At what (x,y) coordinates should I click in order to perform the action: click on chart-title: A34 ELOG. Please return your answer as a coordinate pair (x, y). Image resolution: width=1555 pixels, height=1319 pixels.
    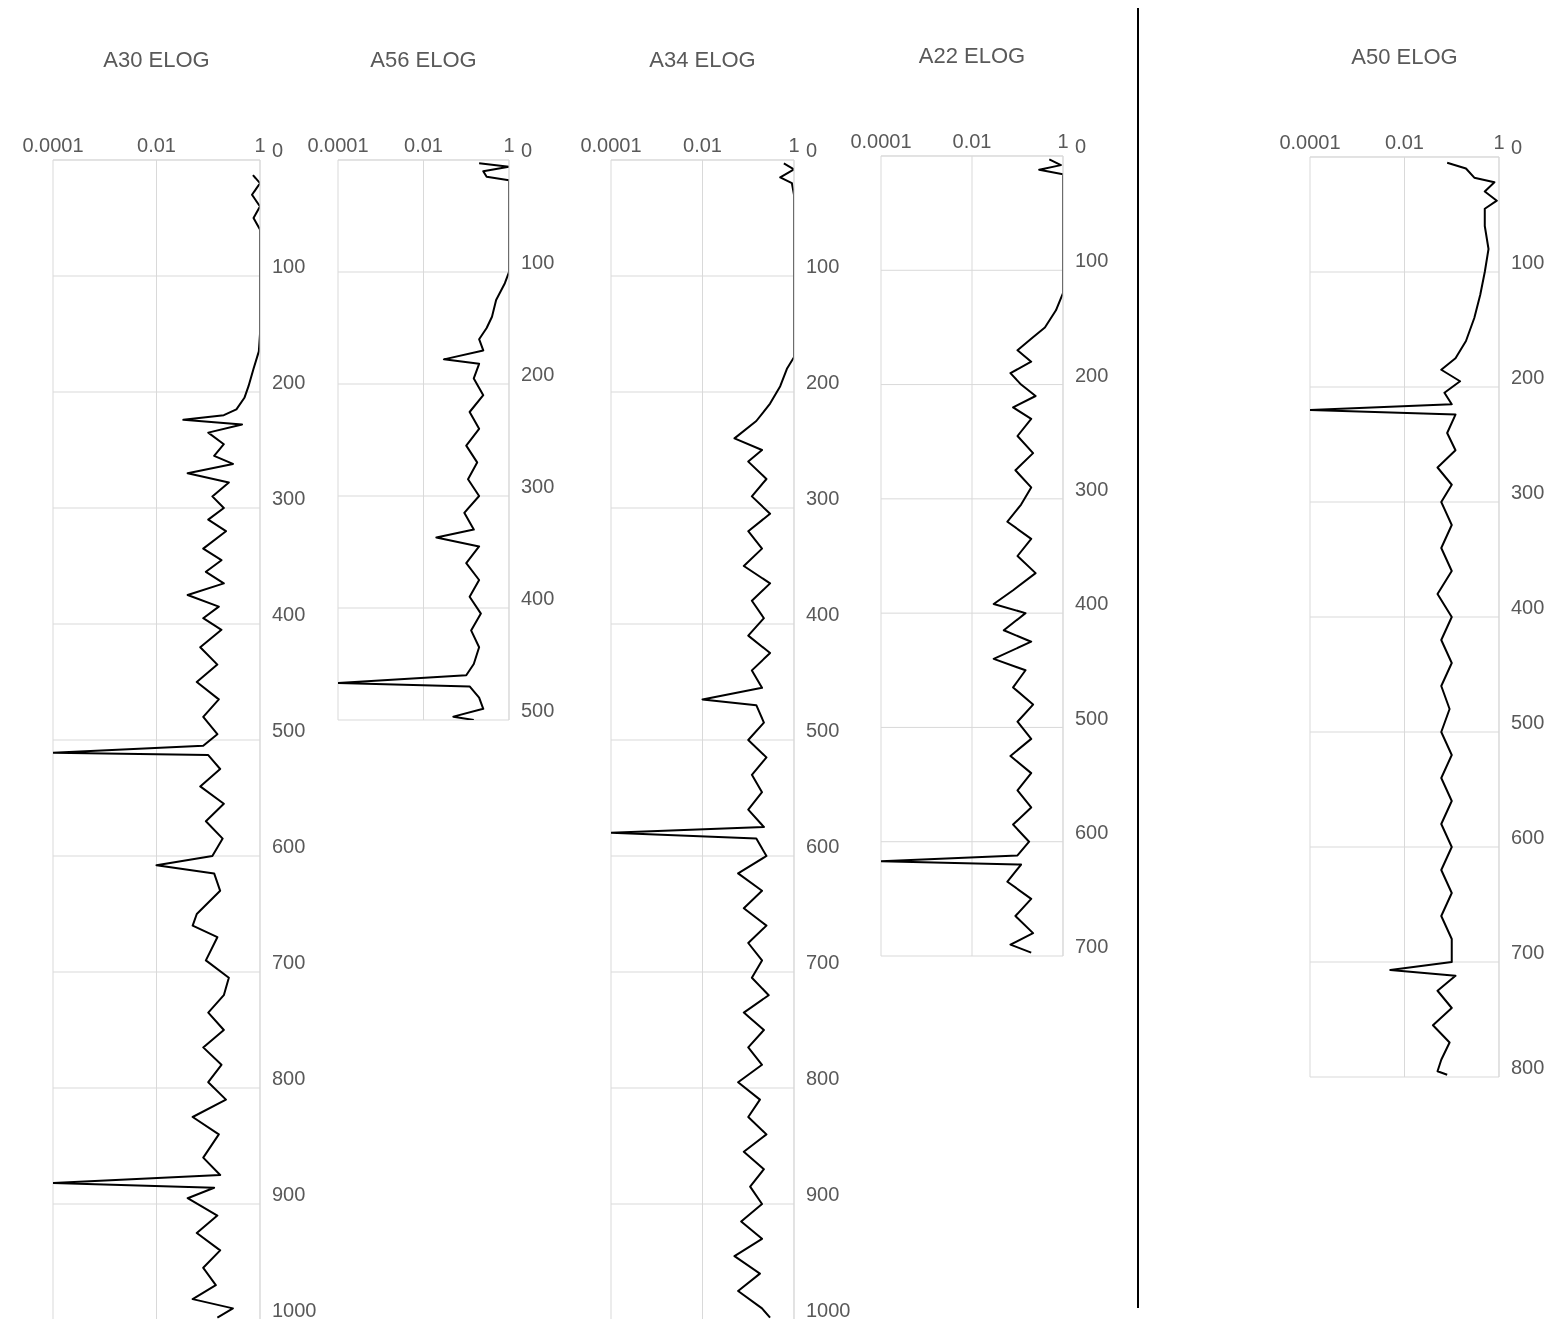
    Looking at the image, I should click on (702, 60).